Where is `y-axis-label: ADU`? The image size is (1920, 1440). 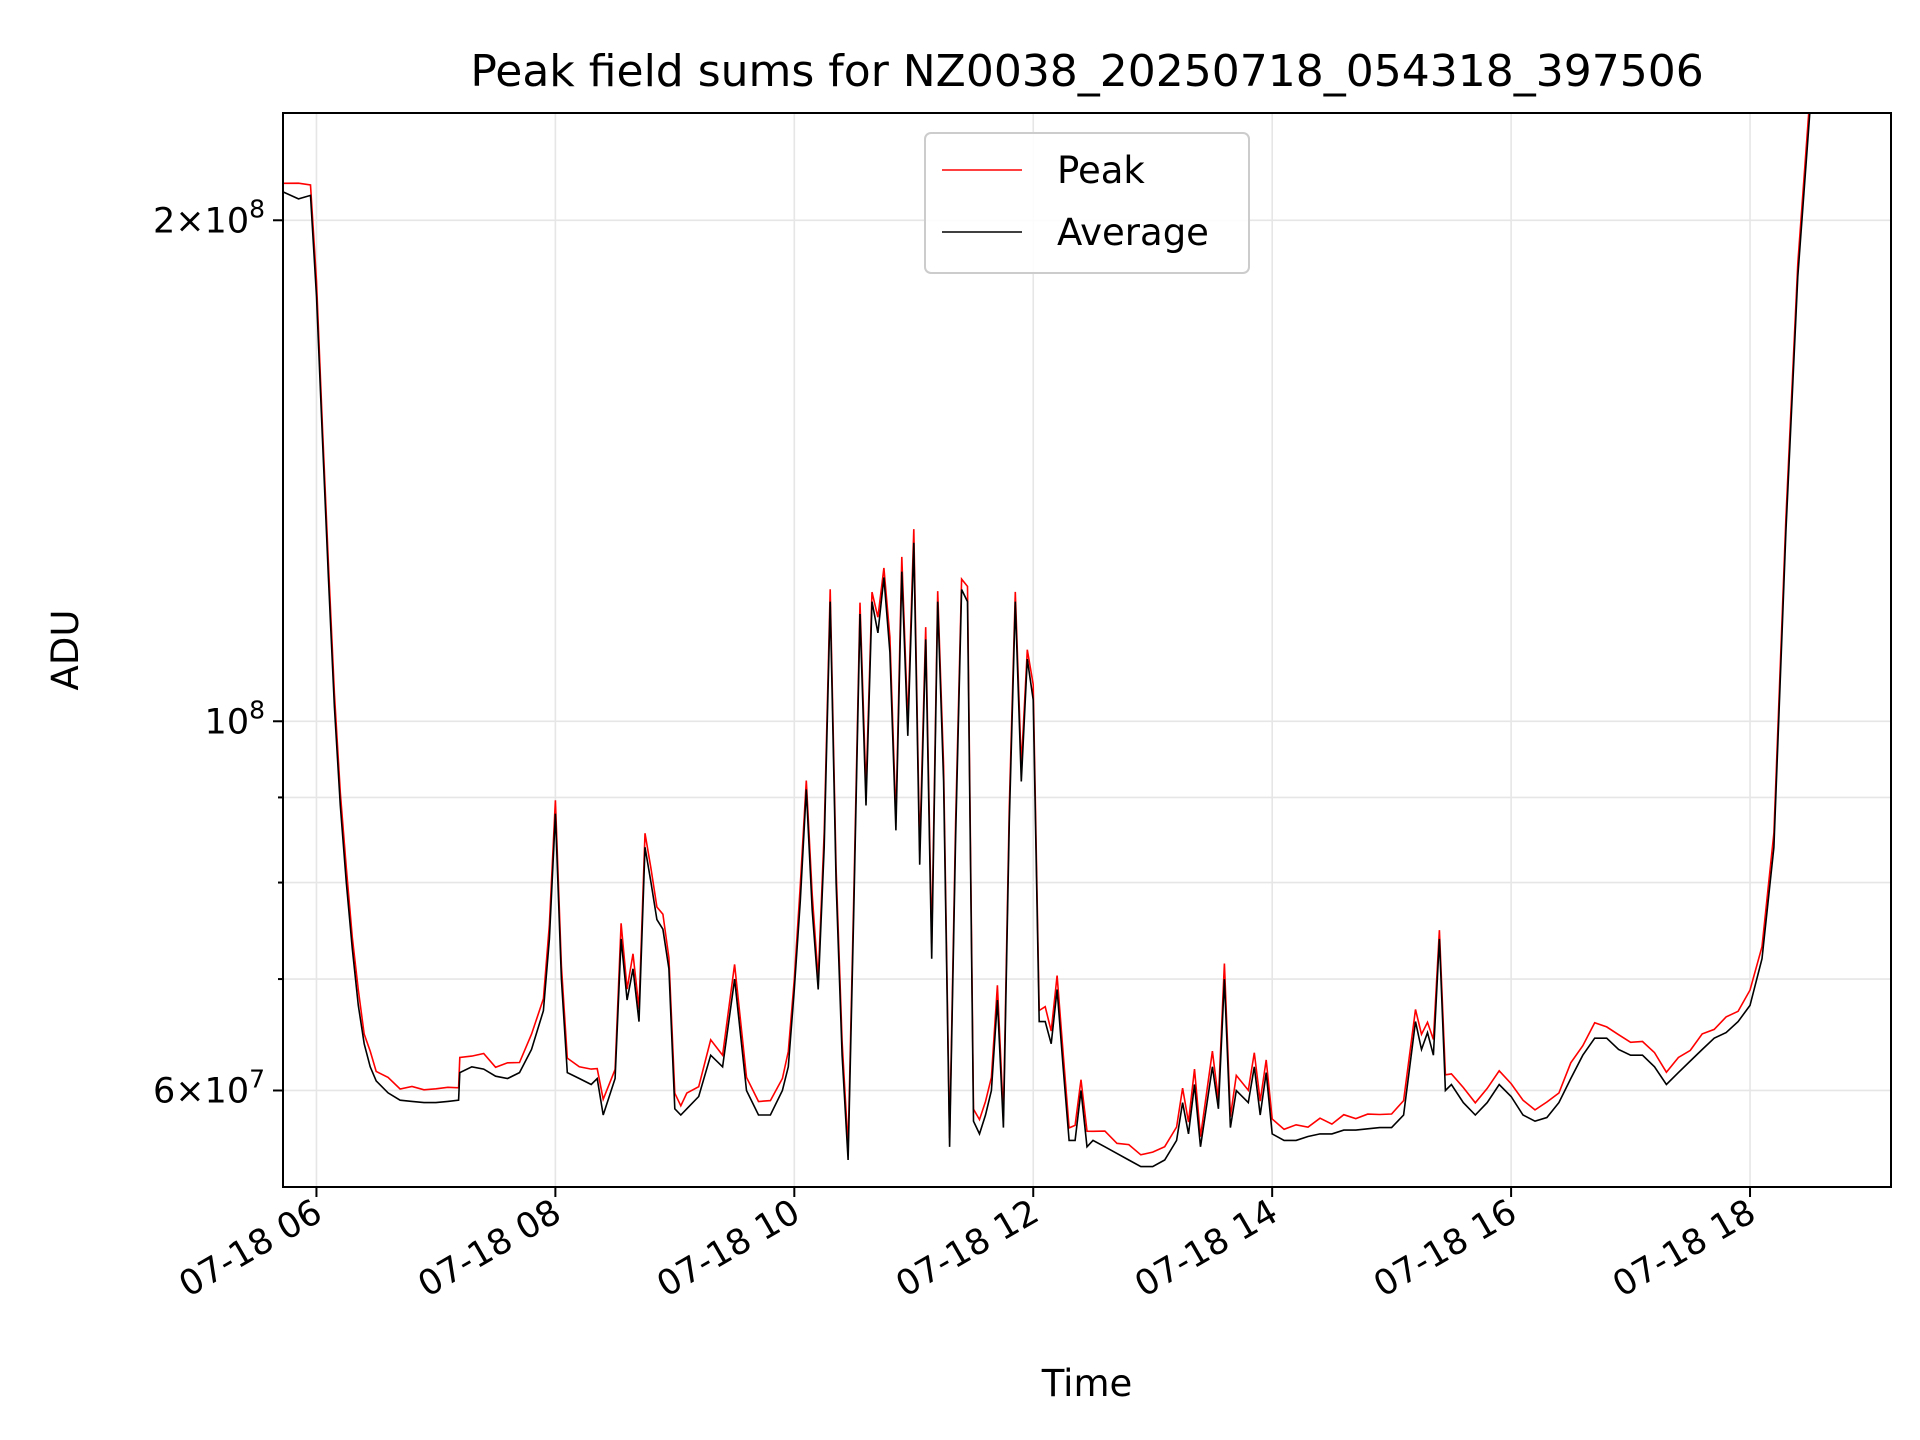 y-axis-label: ADU is located at coordinates (65, 650).